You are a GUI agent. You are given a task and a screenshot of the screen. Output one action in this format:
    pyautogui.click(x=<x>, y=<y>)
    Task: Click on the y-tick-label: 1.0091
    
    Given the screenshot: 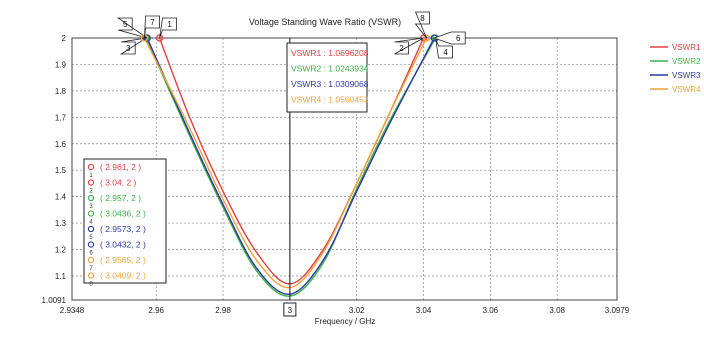 What is the action you would take?
    pyautogui.click(x=54, y=300)
    